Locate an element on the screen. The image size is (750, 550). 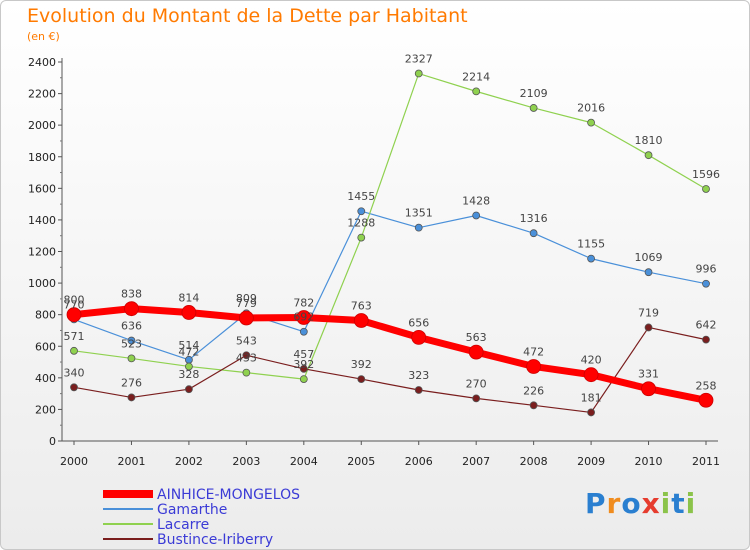
y-tick-label: 2000 is located at coordinates (42, 125).